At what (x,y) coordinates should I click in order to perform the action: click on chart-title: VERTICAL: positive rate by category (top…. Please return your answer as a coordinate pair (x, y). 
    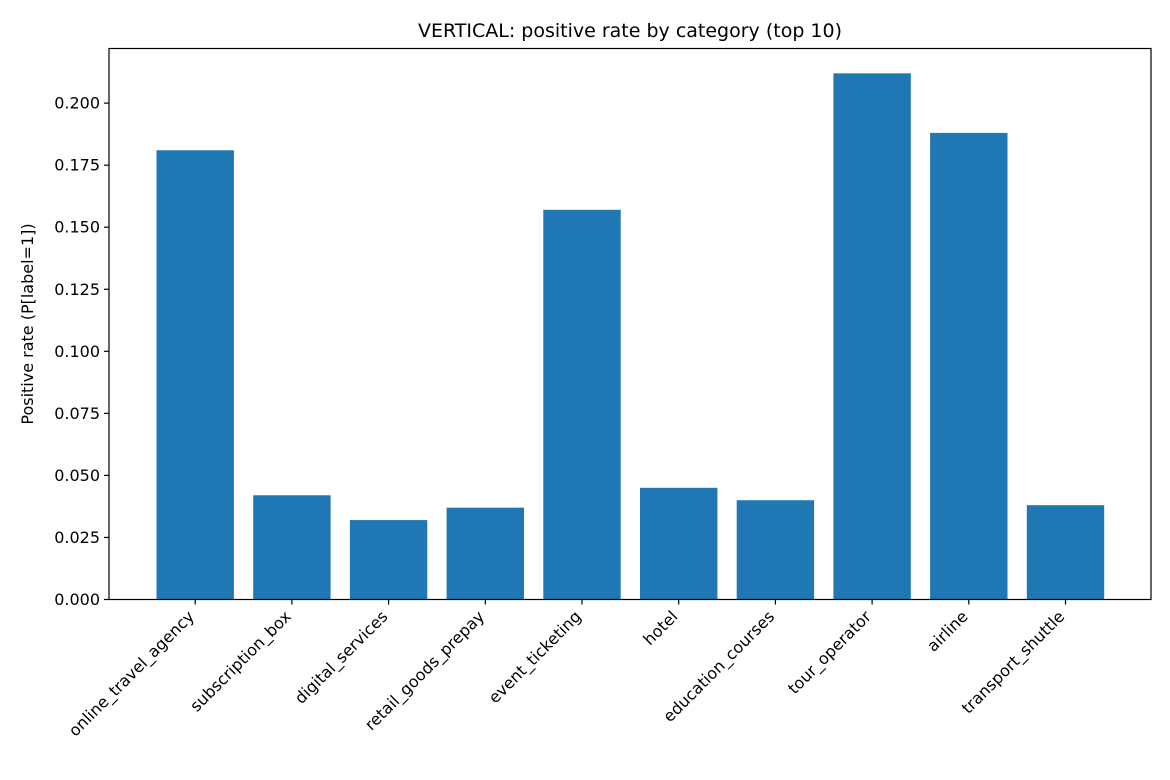
    Looking at the image, I should click on (630, 31).